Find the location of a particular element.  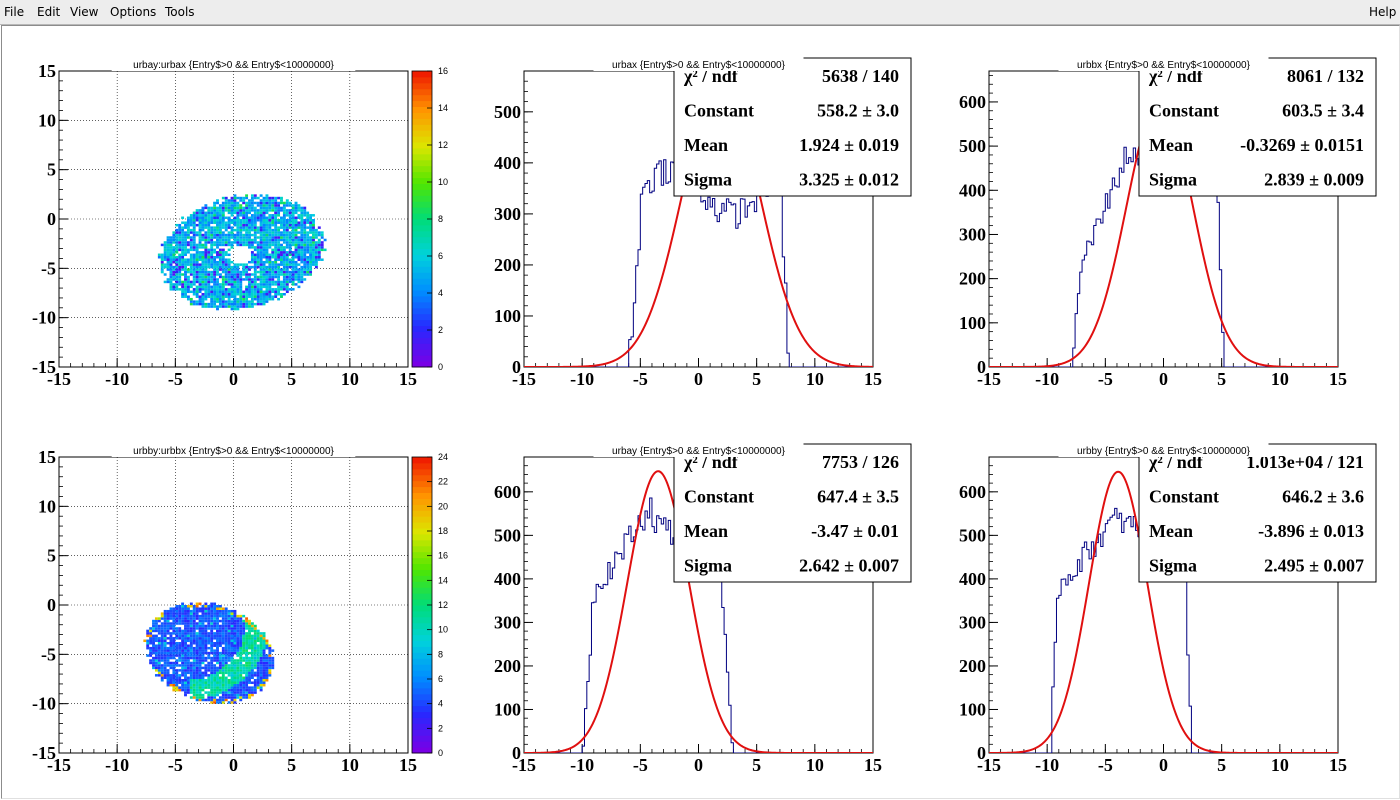

menu-tools: Tools is located at coordinates (180, 12).